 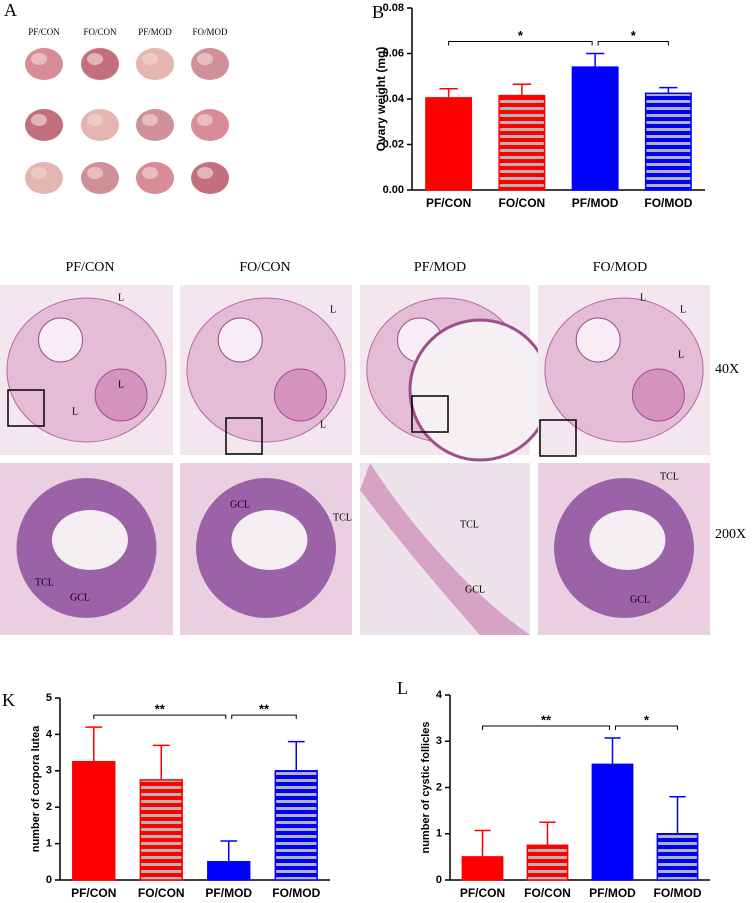 What do you see at coordinates (264, 267) in the screenshot?
I see `column-header: FO/CON` at bounding box center [264, 267].